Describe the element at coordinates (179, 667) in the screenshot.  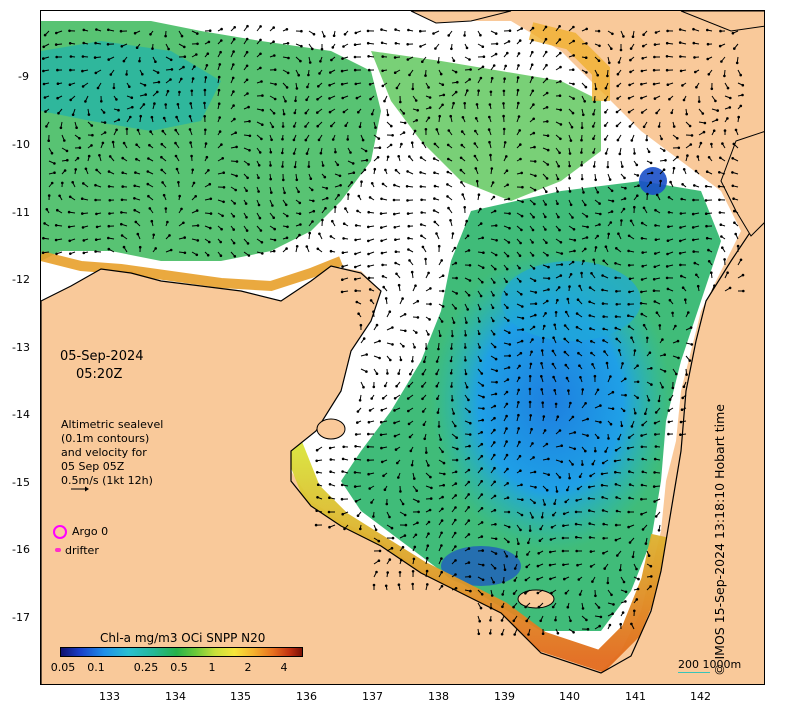
I see `colorbar-tick: 0.5` at that location.